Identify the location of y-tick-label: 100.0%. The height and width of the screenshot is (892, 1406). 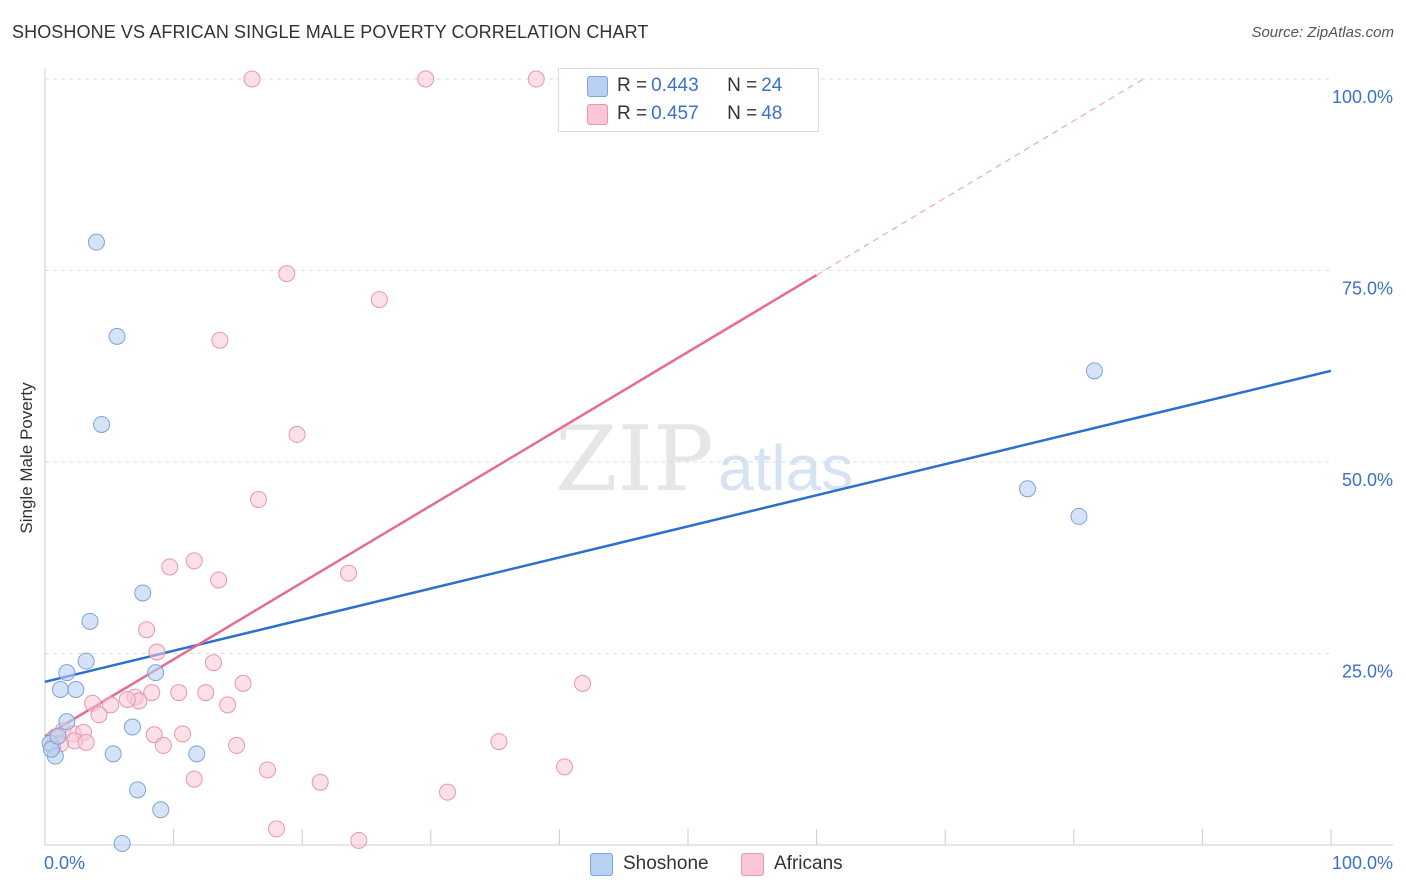
(1362, 97).